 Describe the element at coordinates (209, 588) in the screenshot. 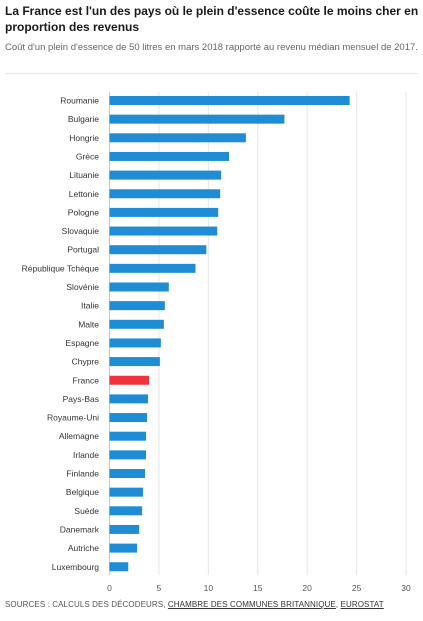

I see `x-tick-label: 10` at that location.